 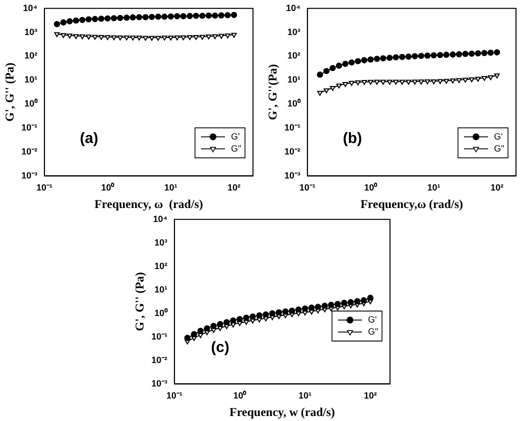 What do you see at coordinates (148, 203) in the screenshot?
I see `x-axis-title: Frequency, ω (rad/s)` at bounding box center [148, 203].